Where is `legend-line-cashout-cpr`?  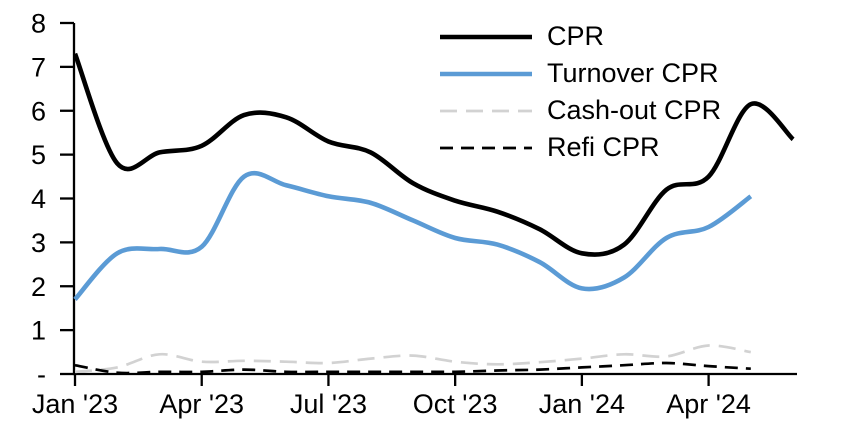 legend-line-cashout-cpr is located at coordinates (486, 110).